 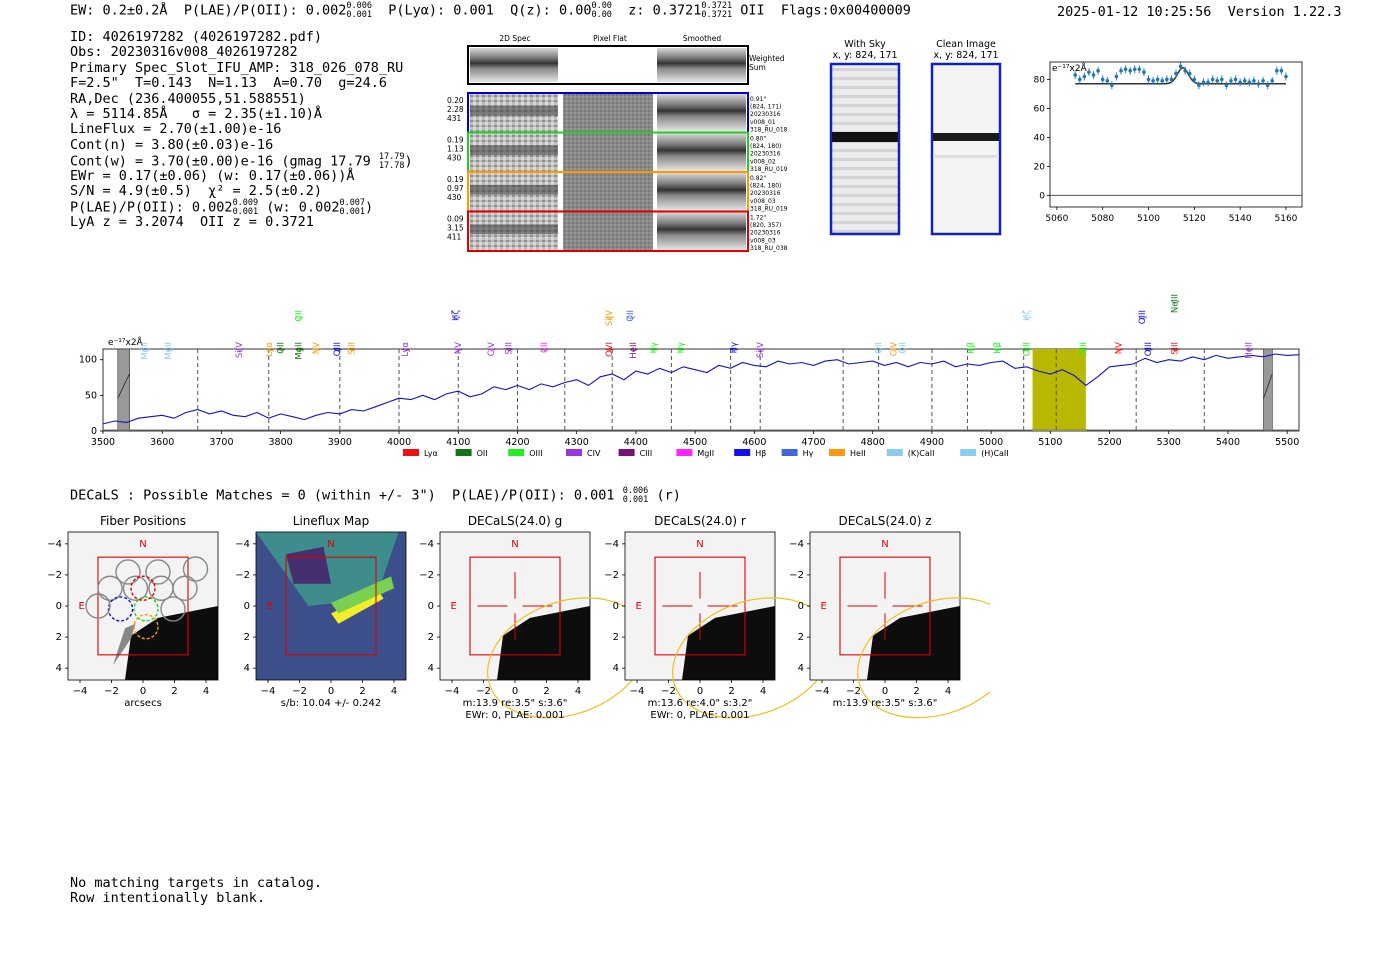 What do you see at coordinates (331, 521) in the screenshot?
I see `panel-title: Lineflux Map` at bounding box center [331, 521].